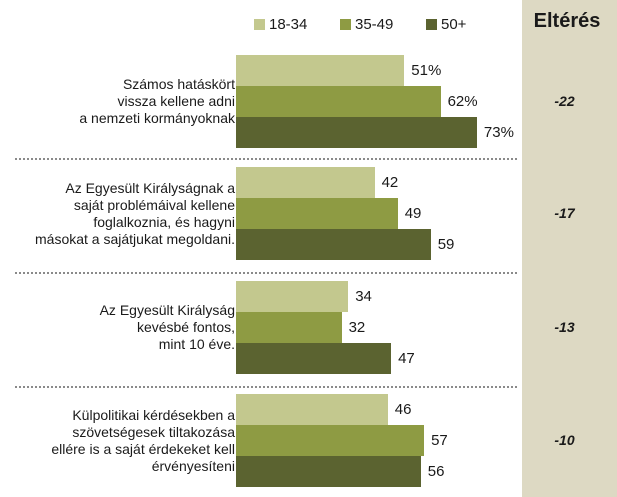  What do you see at coordinates (176, 101) in the screenshot?
I see `category-label-line: vissza kellene adni` at bounding box center [176, 101].